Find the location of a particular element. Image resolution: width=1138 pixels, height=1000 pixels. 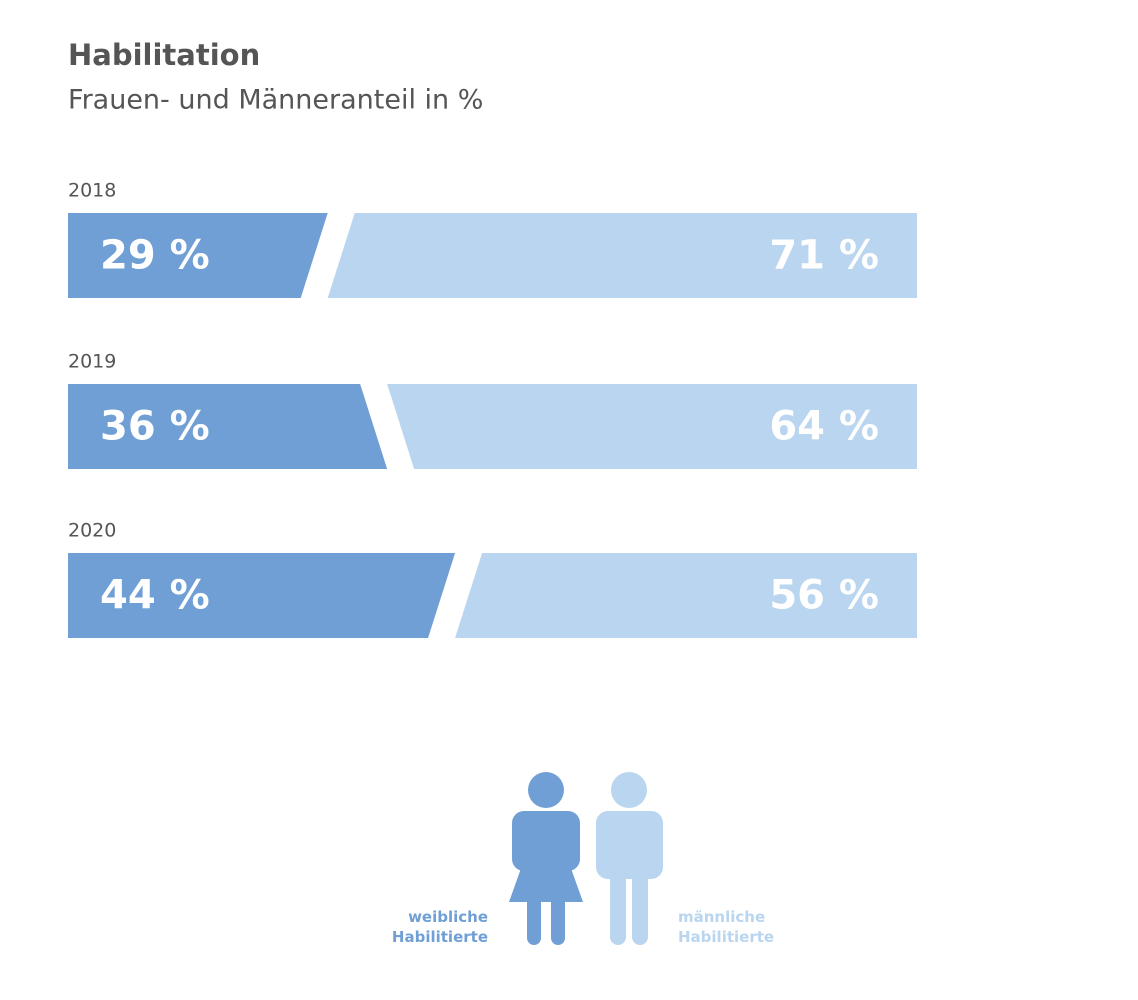

value-label: 56 % is located at coordinates (824, 596).